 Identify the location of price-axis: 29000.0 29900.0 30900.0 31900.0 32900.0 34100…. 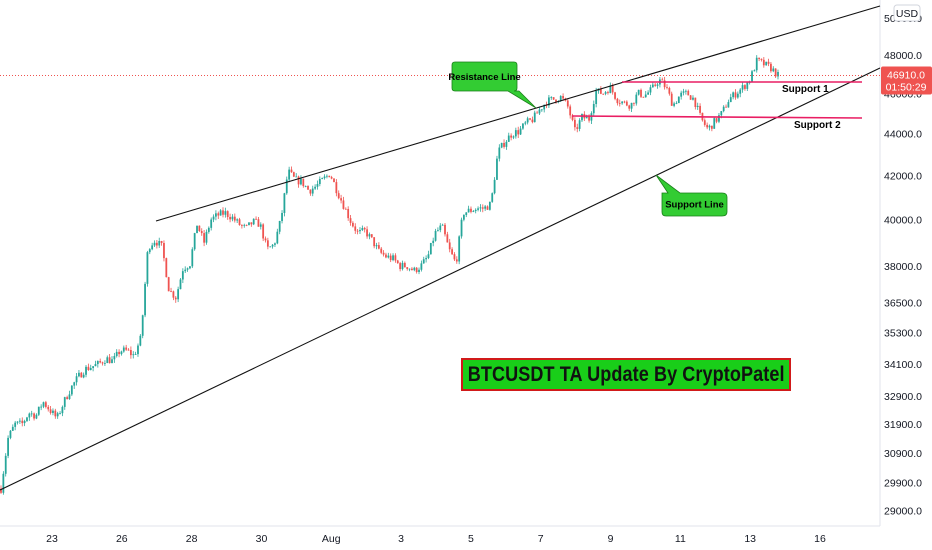
(903, 265).